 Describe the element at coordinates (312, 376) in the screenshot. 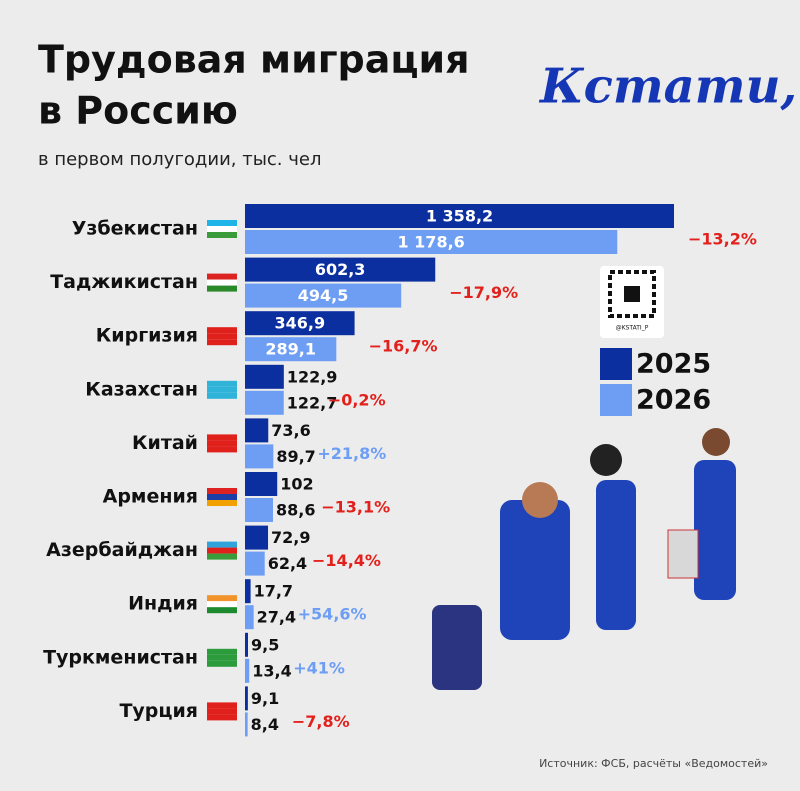

I see `value-label: 122,9` at that location.